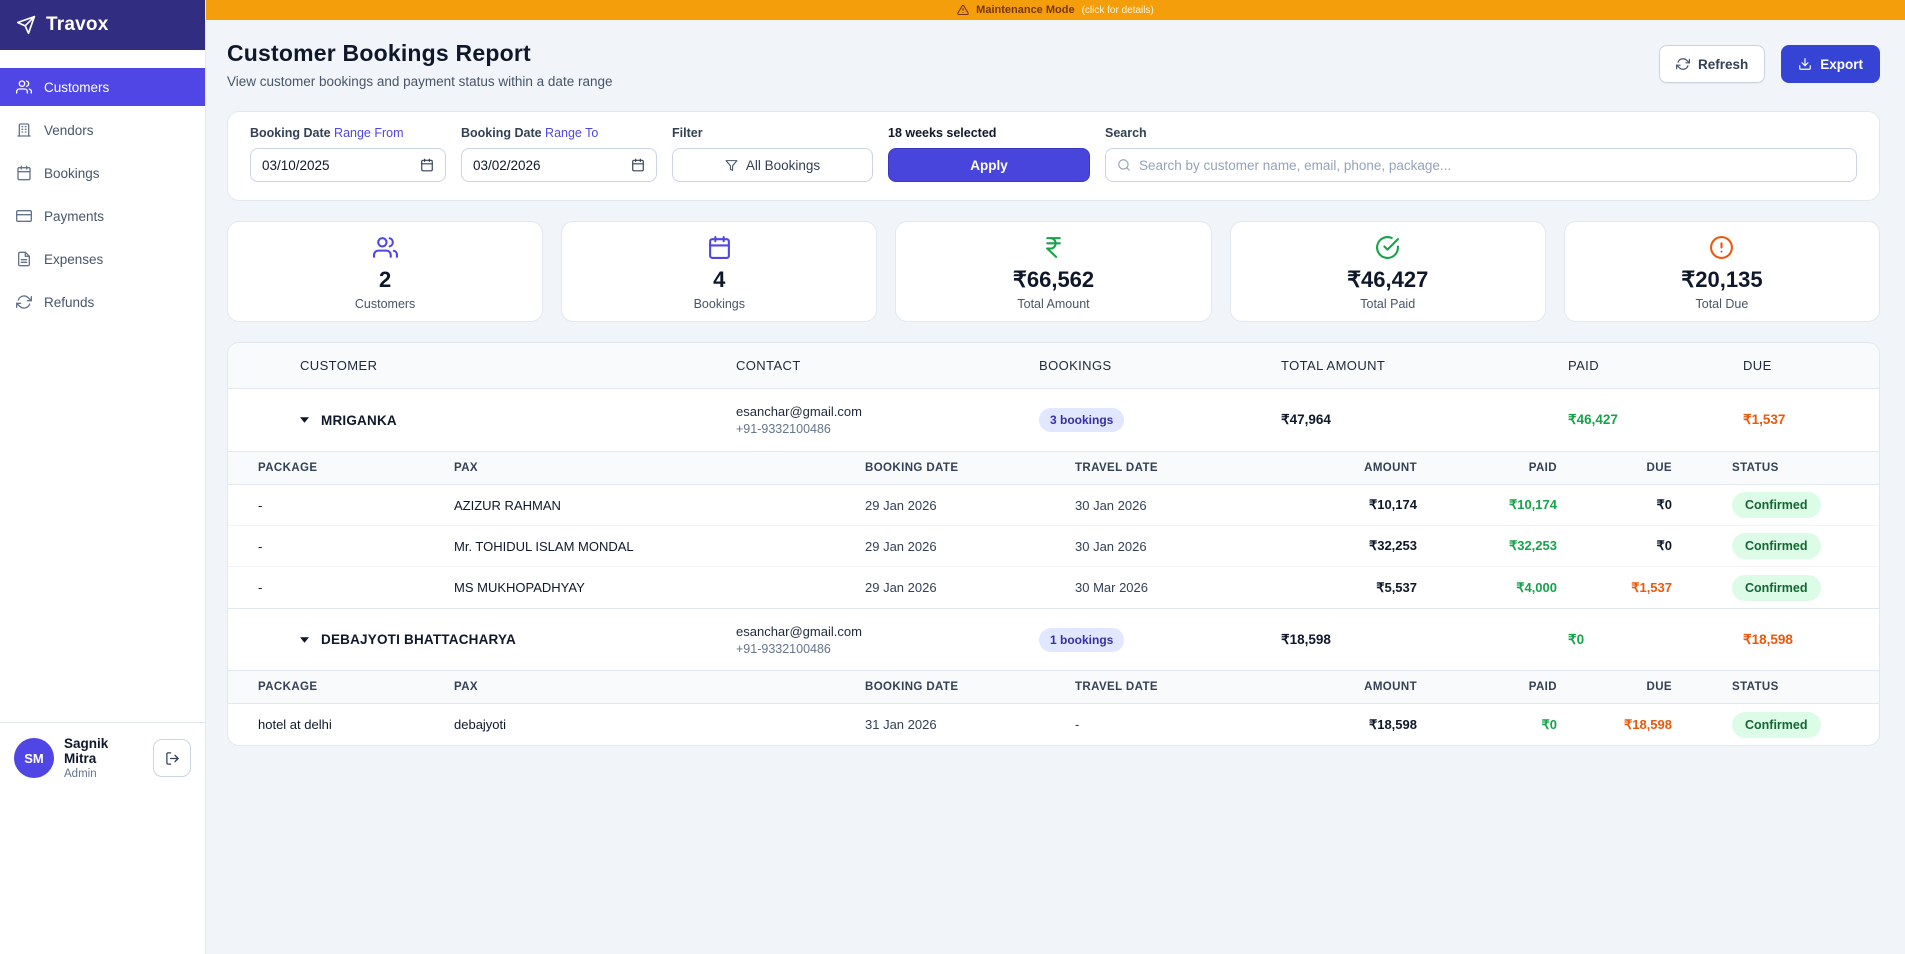 The height and width of the screenshot is (954, 1905). Describe the element at coordinates (1111, 587) in the screenshot. I see `booking-travel-date: 30 Mar 2026` at that location.